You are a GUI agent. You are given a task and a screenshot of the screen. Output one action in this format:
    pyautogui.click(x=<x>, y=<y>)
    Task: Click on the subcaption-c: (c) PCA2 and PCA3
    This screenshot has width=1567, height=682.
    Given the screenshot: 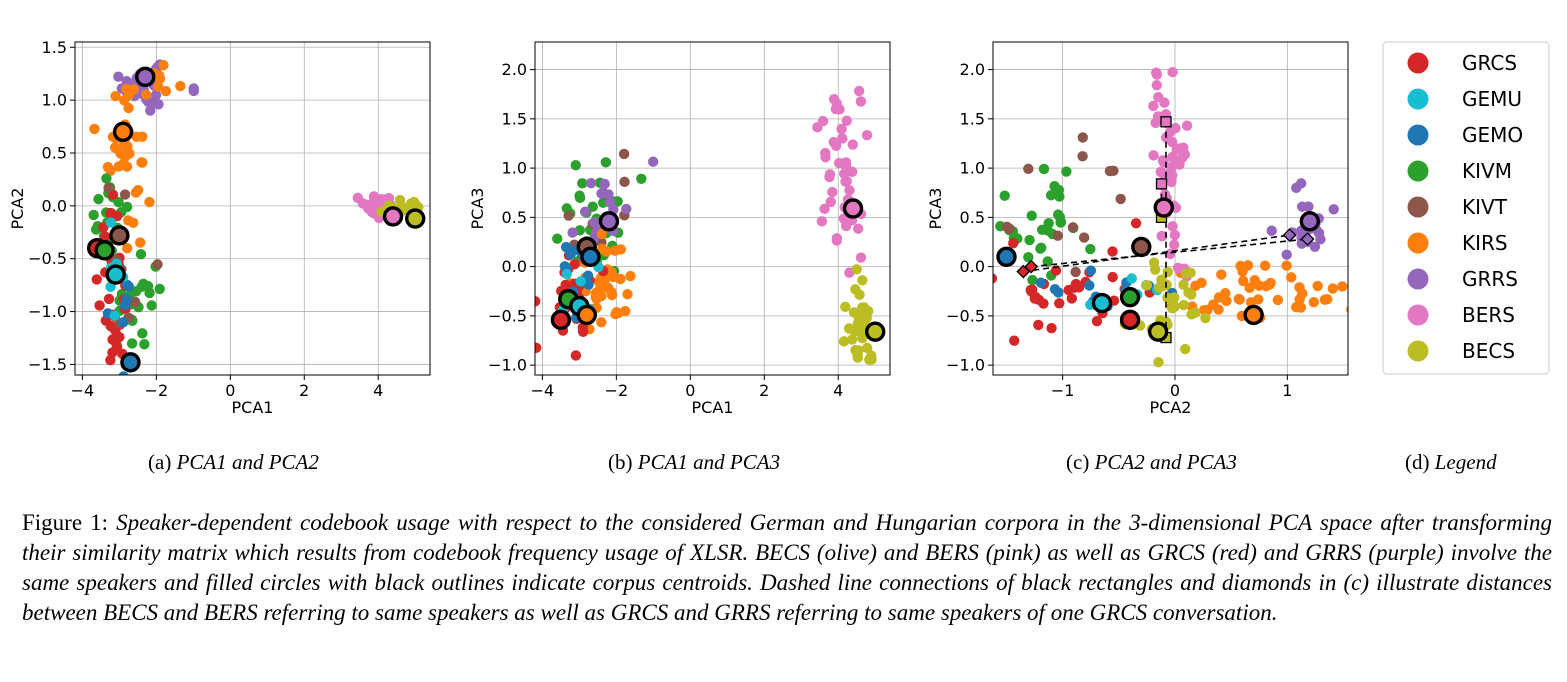 What is the action you would take?
    pyautogui.click(x=1151, y=462)
    